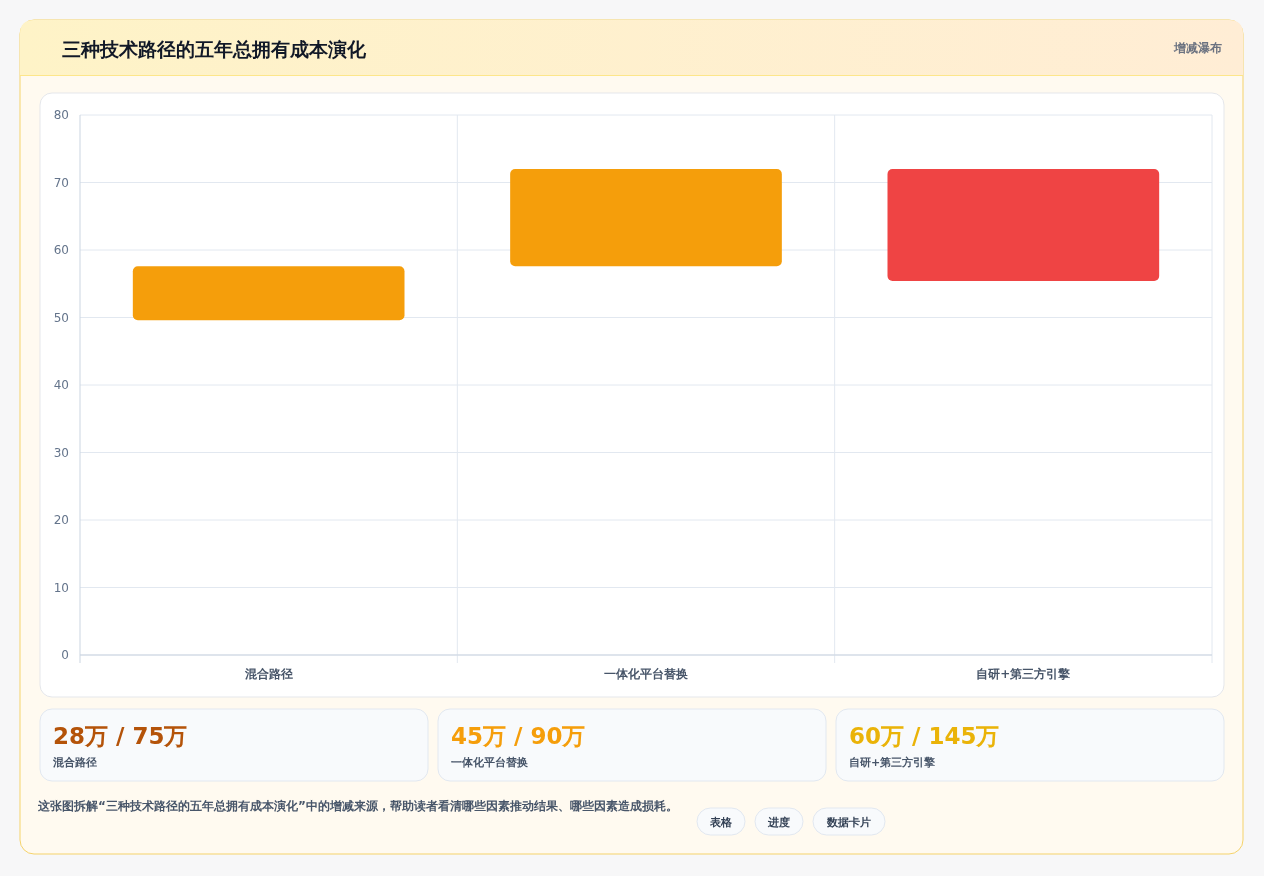 The image size is (1264, 876). Describe the element at coordinates (893, 762) in the screenshot. I see `category-label: 自研+第三方引擎` at that location.